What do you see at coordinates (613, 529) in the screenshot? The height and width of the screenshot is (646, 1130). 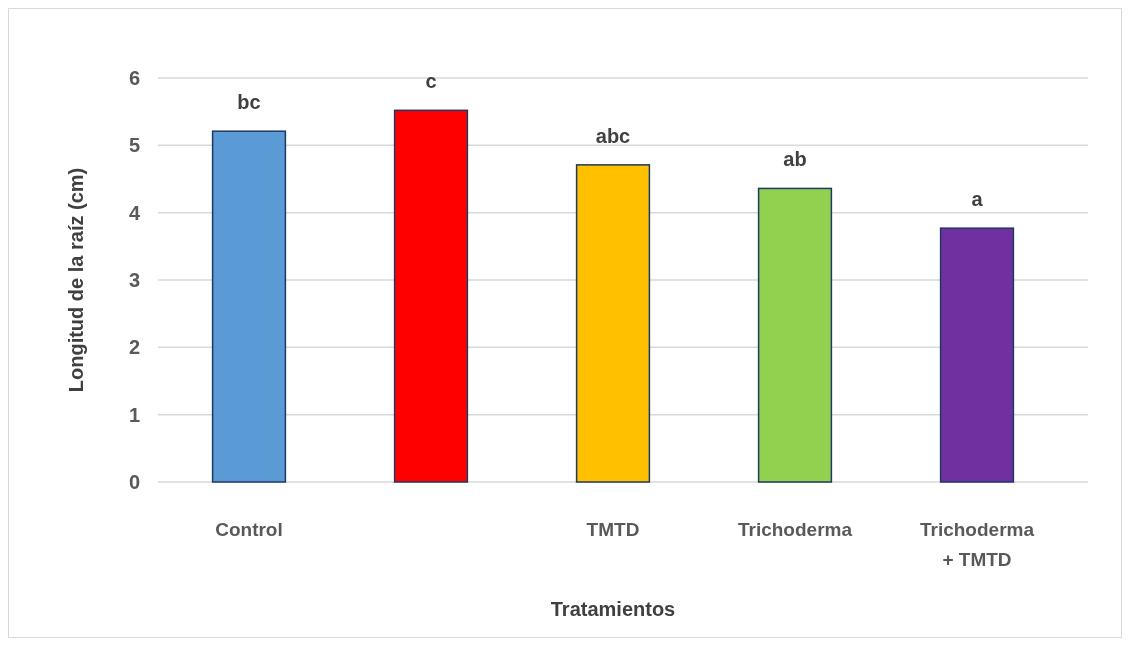 I see `x-tick-label: TMTD` at bounding box center [613, 529].